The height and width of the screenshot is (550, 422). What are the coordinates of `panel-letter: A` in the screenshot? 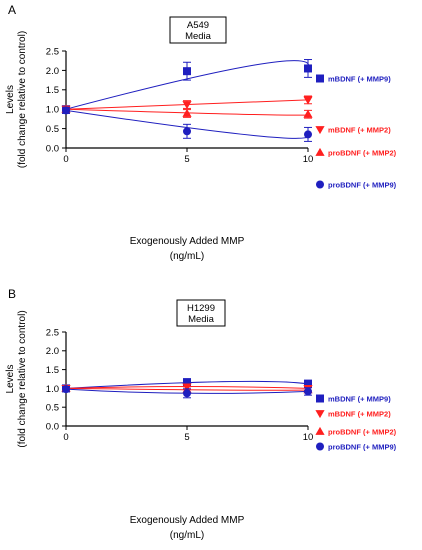 It's located at (12, 10).